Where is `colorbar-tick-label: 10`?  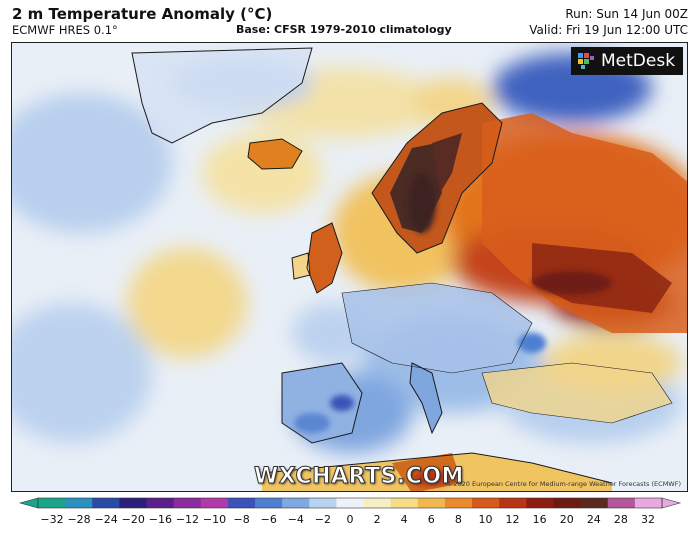 colorbar-tick-label: 10 is located at coordinates (485, 519).